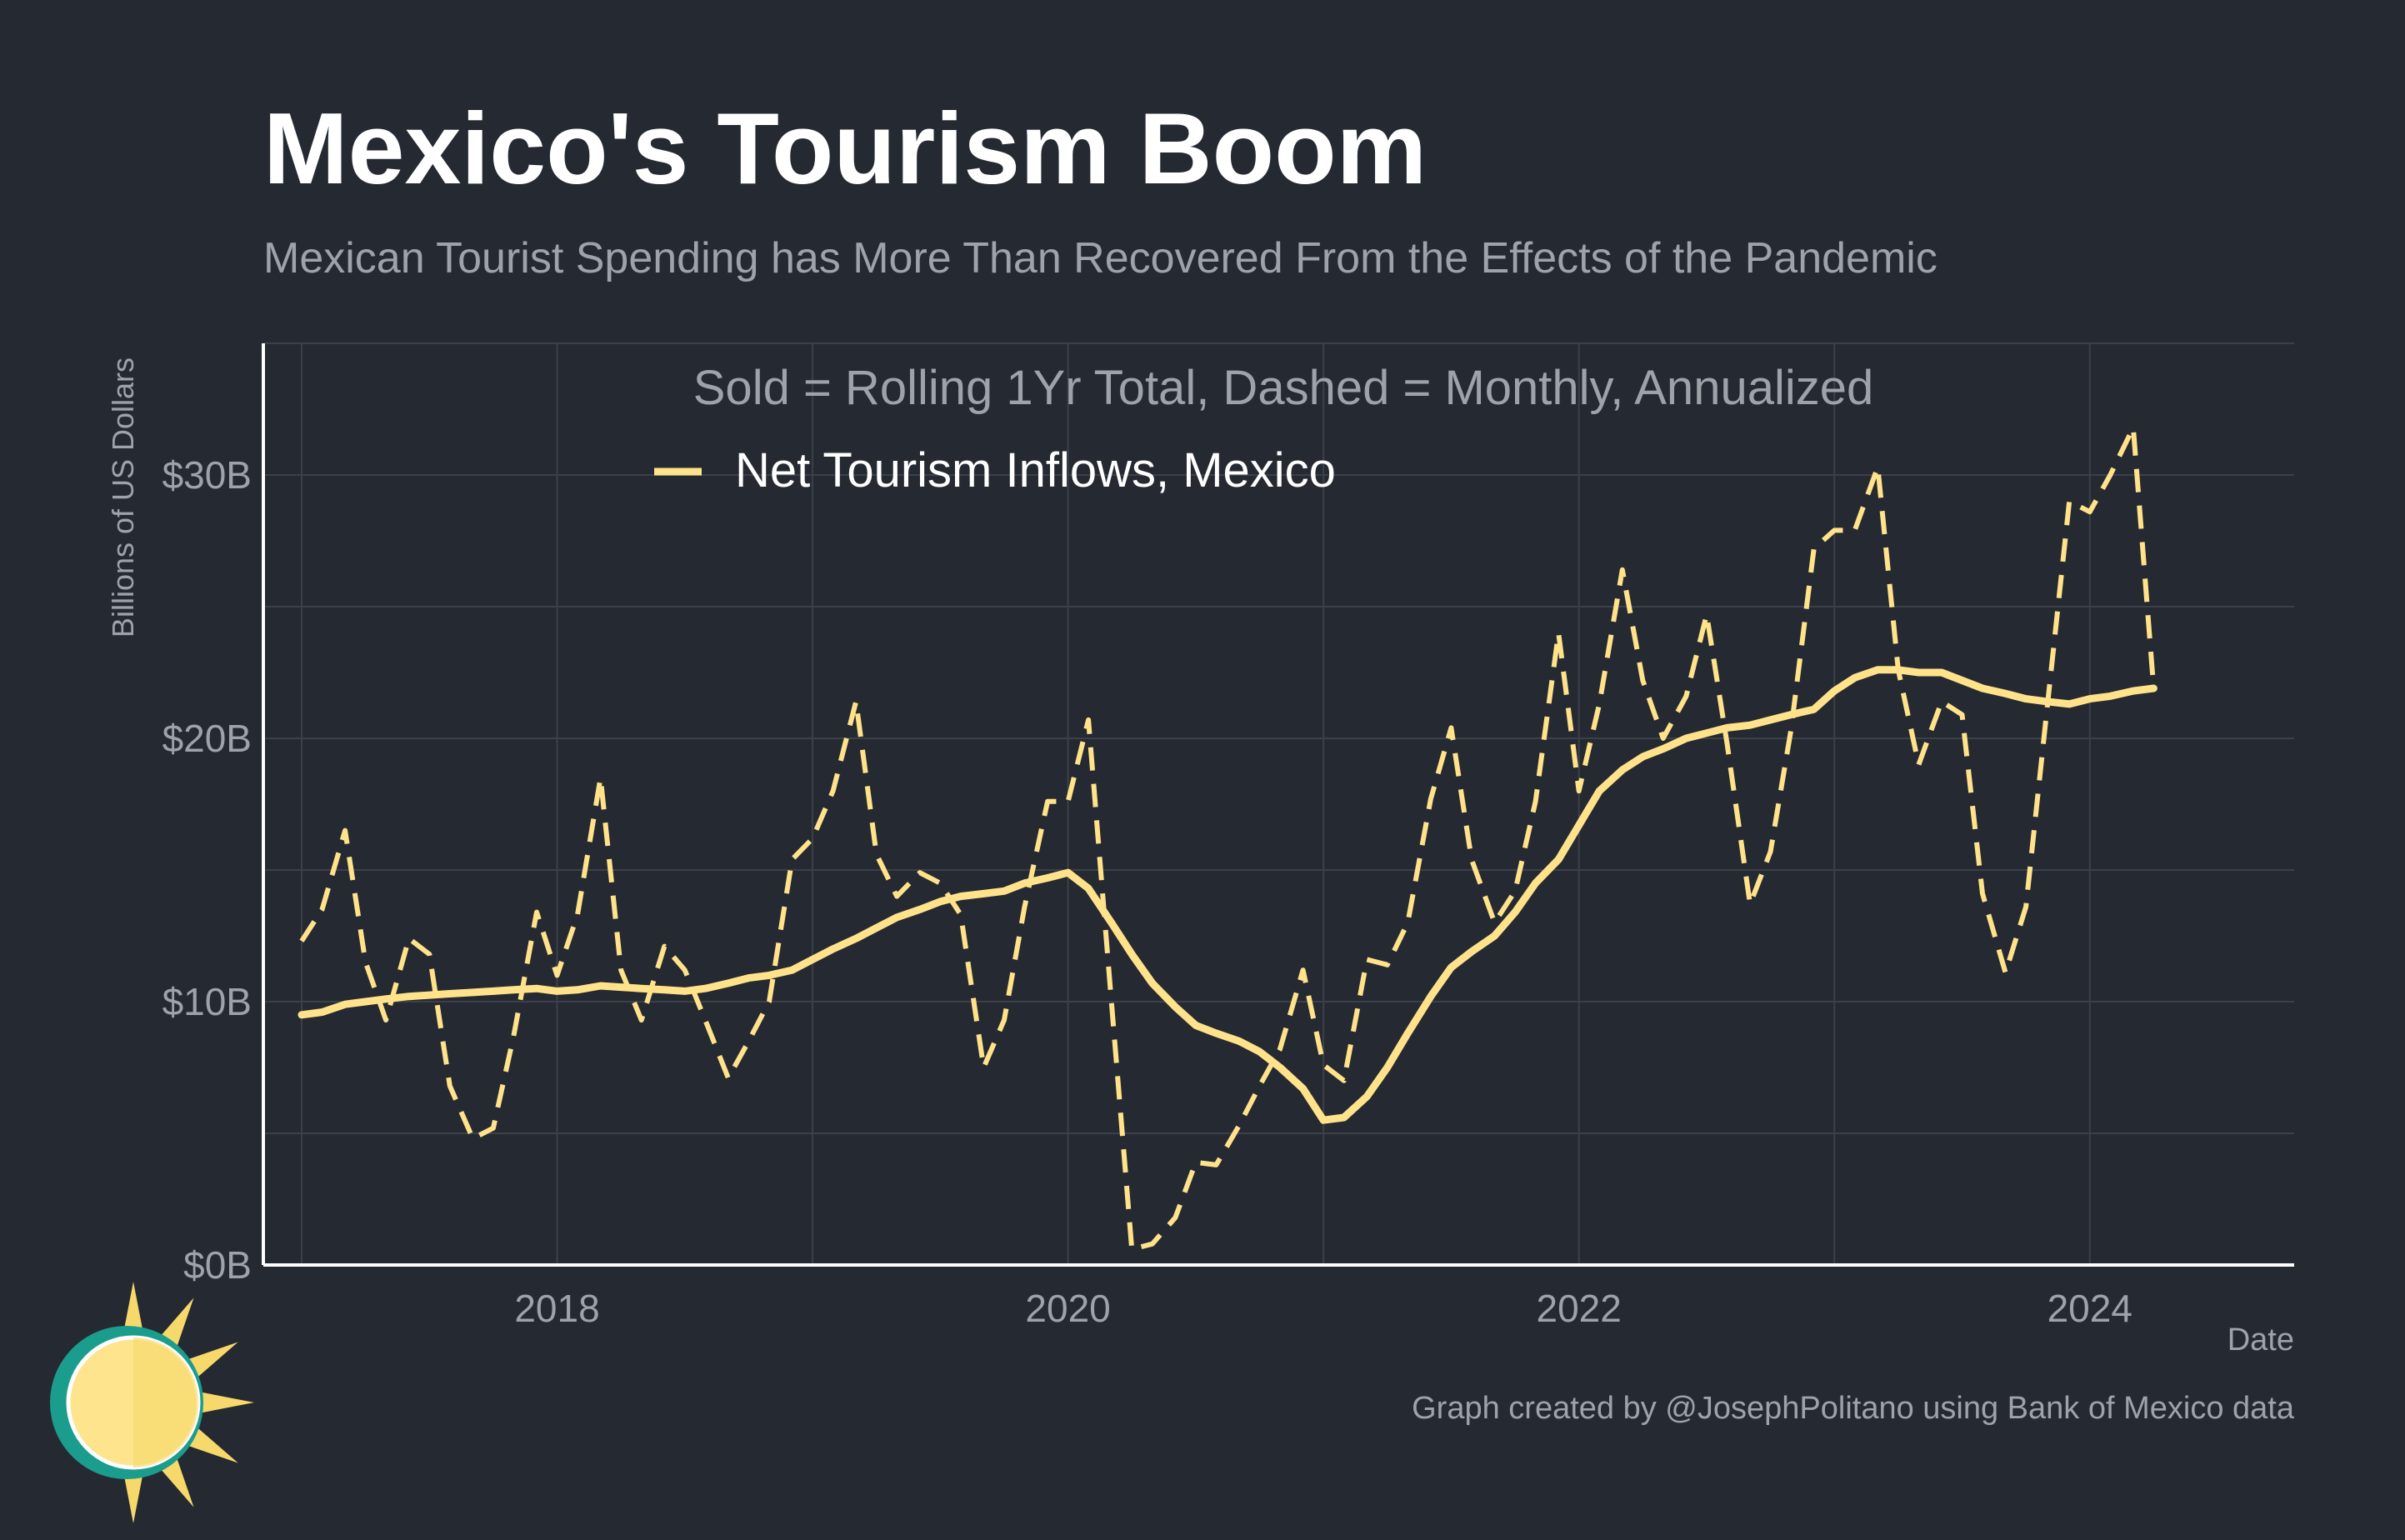 The height and width of the screenshot is (1540, 2405). I want to click on y-tick-label: $20B, so click(207, 738).